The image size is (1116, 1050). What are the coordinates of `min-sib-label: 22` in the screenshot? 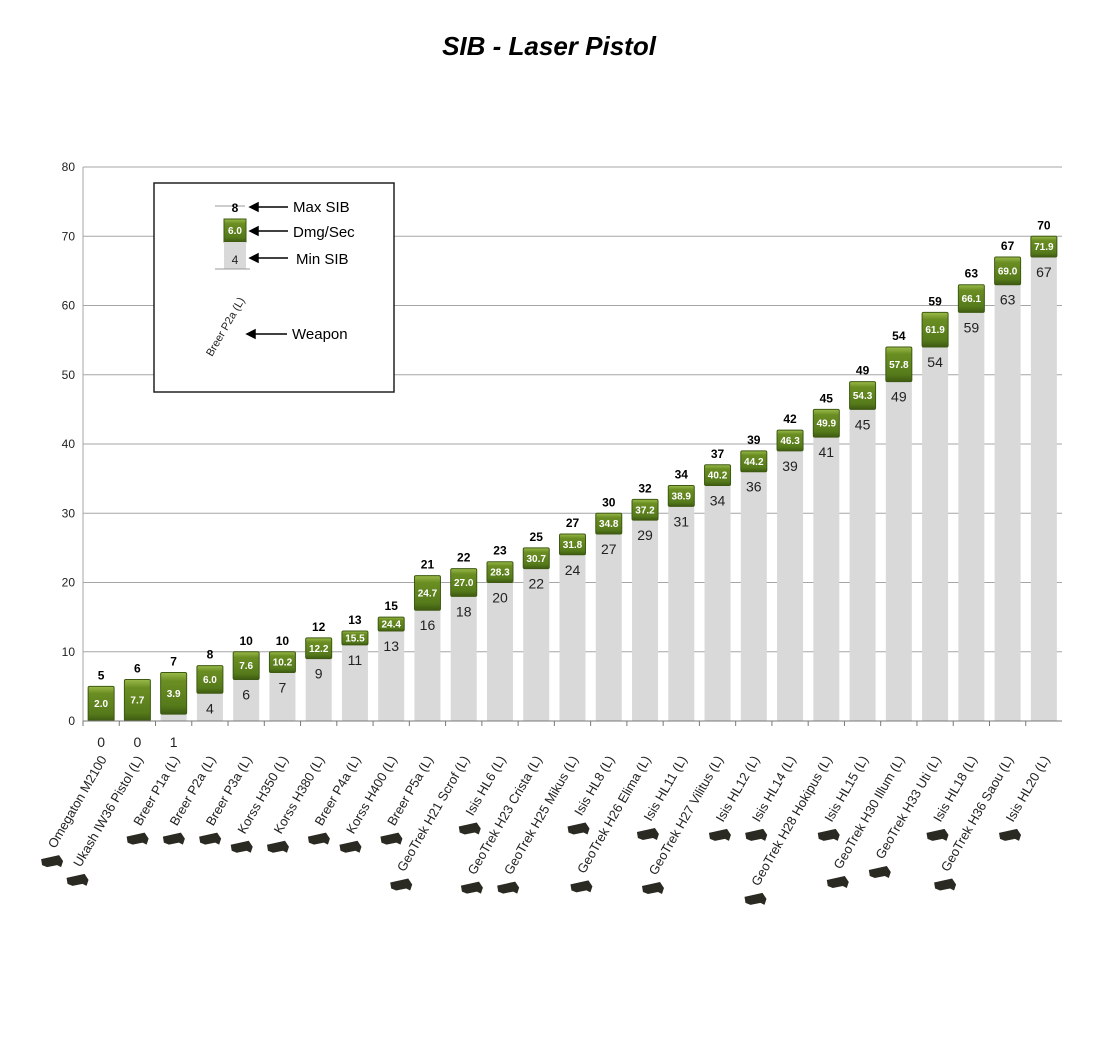 It's located at (536, 584).